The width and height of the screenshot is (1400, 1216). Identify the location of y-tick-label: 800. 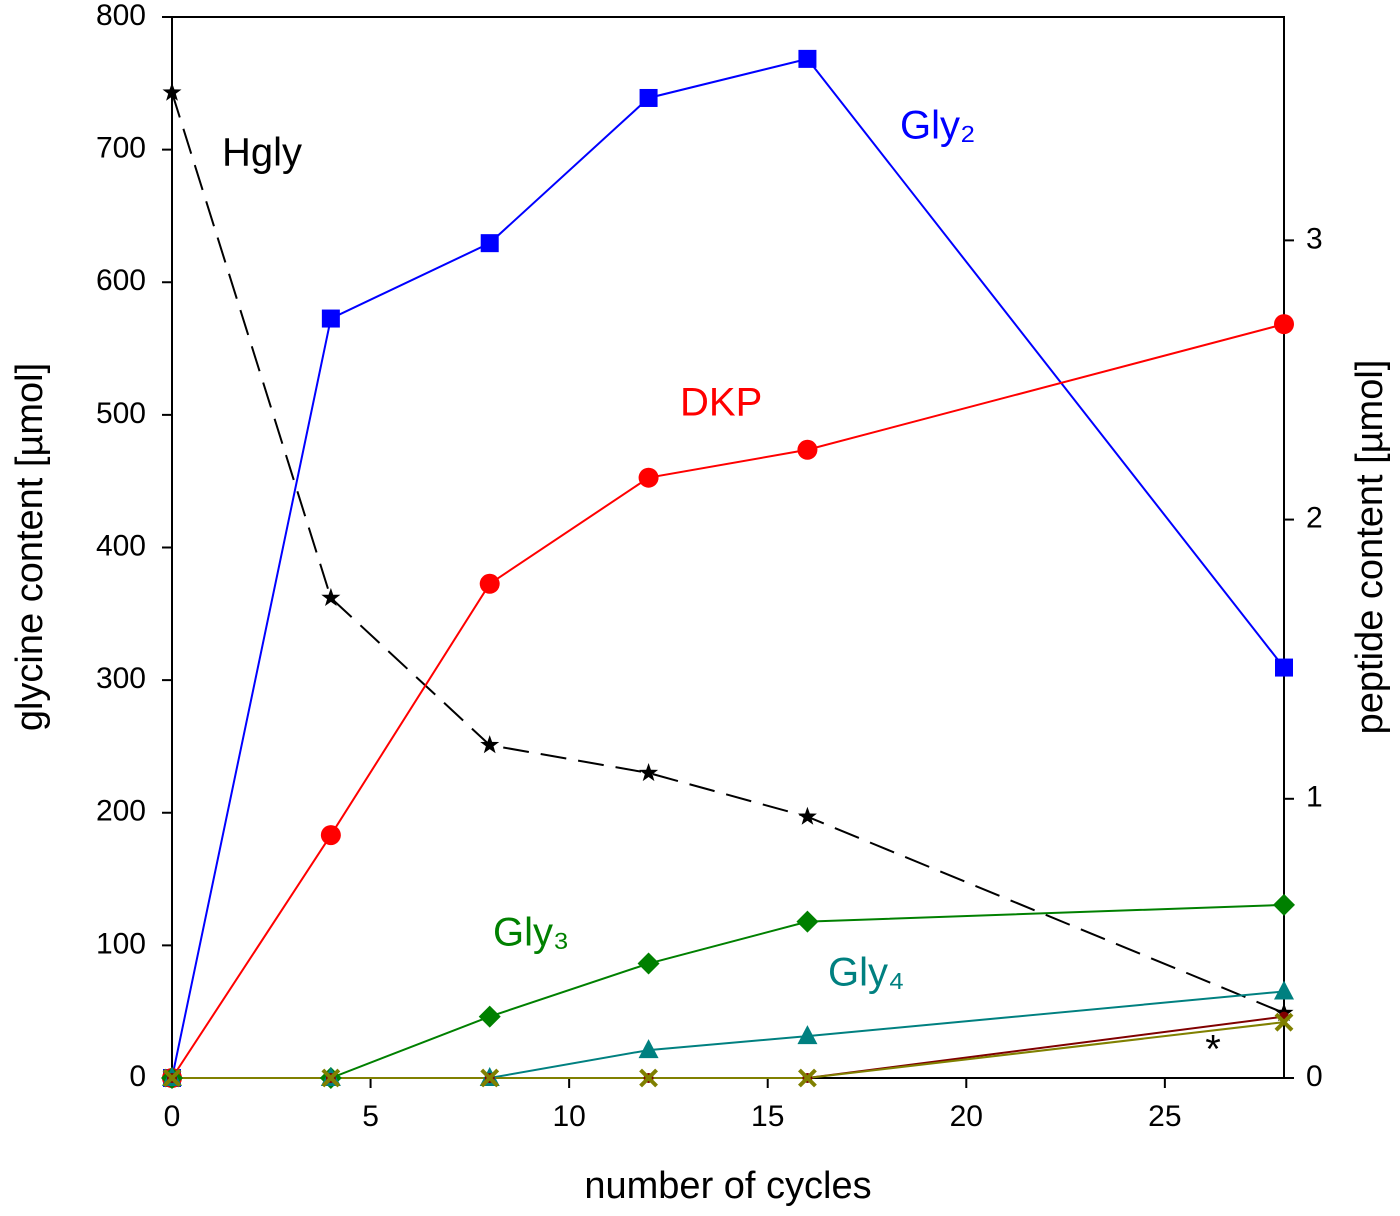
(121, 16).